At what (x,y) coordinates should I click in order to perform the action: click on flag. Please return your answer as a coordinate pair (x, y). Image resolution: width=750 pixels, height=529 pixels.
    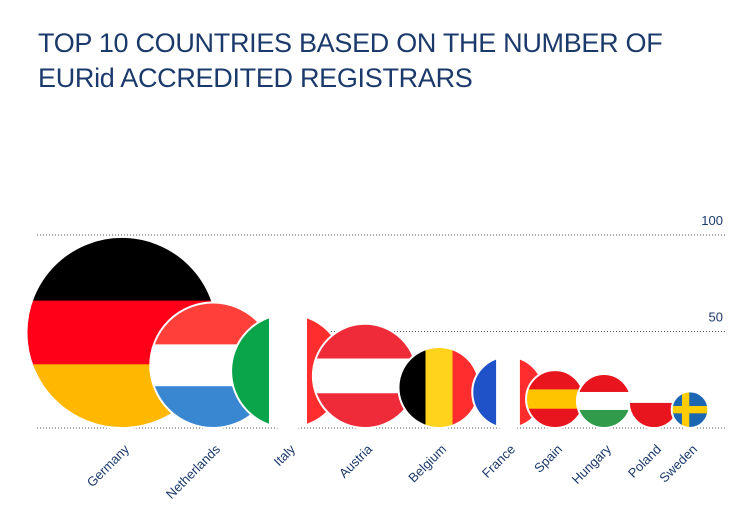
    Looking at the image, I should click on (690, 409).